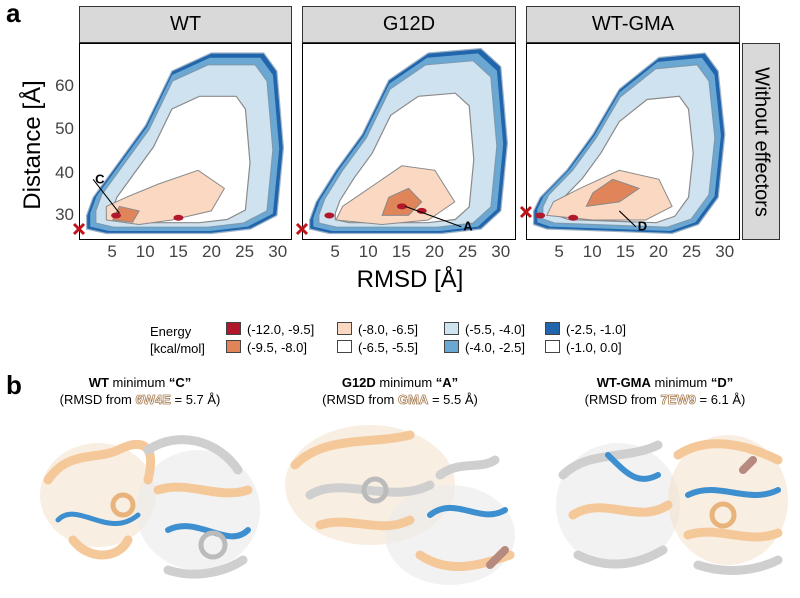  I want to click on reference-marker-wt-gma, so click(526, 212).